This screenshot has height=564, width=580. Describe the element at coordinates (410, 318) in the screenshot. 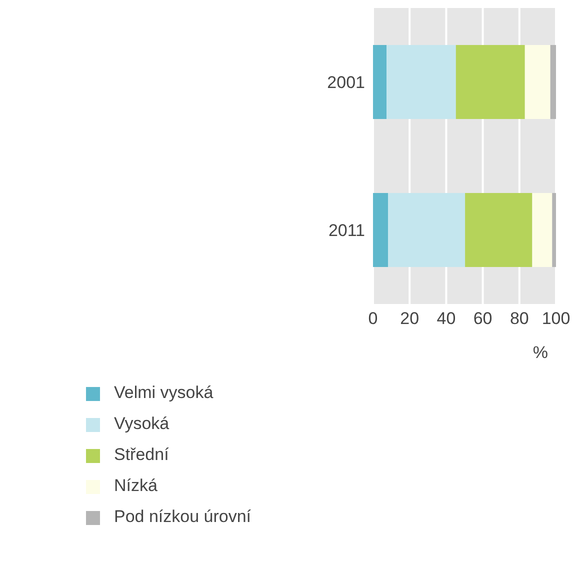

I see `x-tick-label: 20` at that location.